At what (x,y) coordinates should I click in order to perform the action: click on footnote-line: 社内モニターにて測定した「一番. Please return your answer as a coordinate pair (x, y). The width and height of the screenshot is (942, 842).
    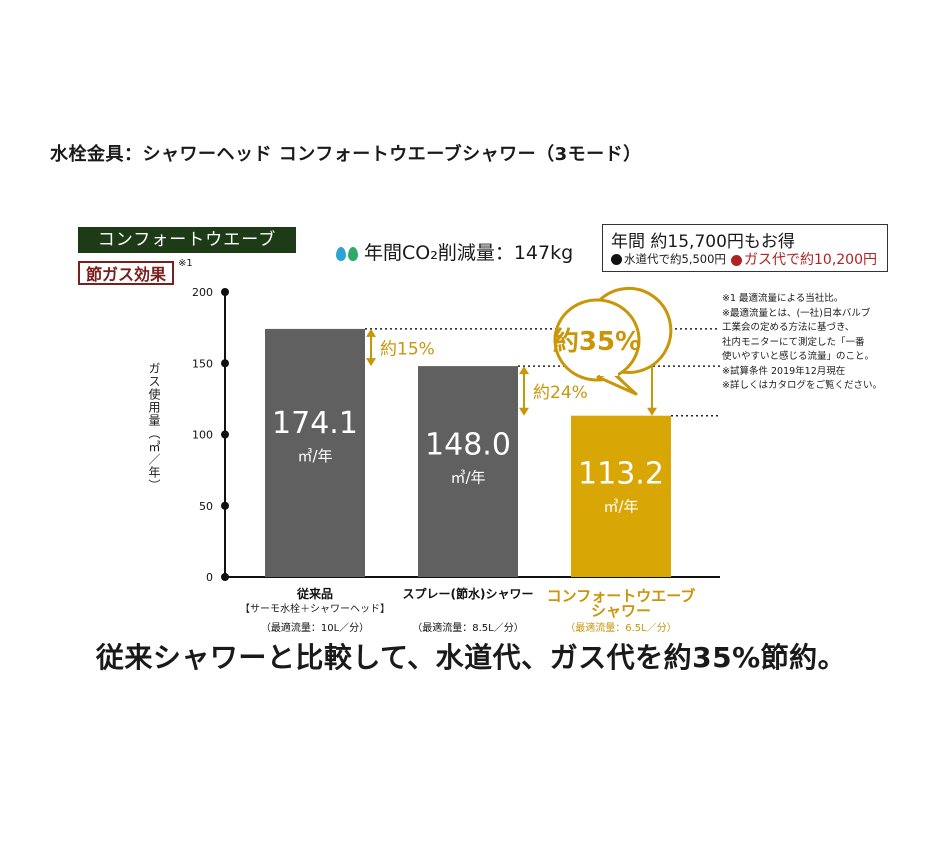
    Looking at the image, I should click on (793, 342).